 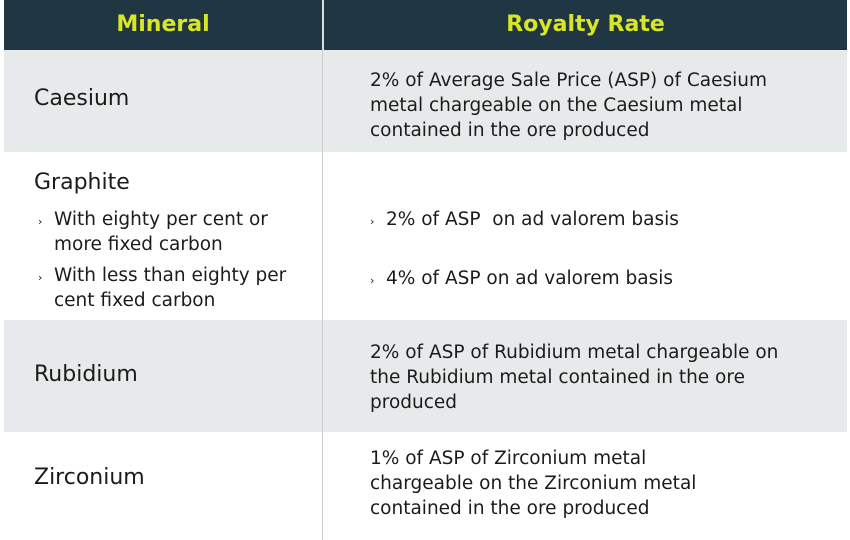 What do you see at coordinates (414, 402) in the screenshot?
I see `rate-line: produced` at bounding box center [414, 402].